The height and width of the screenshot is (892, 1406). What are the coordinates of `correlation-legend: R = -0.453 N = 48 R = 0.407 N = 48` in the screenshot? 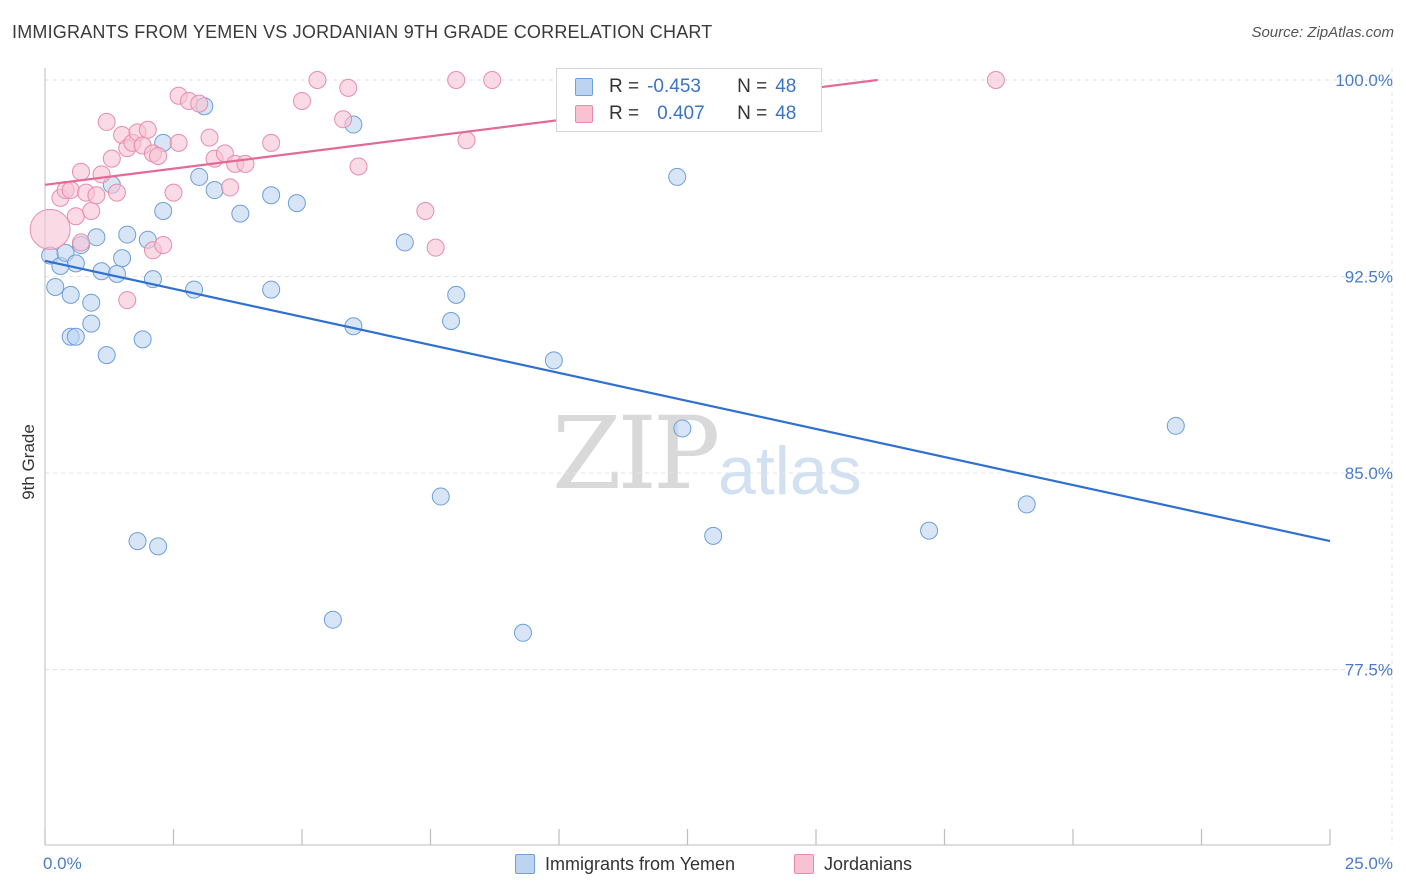 It's located at (689, 100).